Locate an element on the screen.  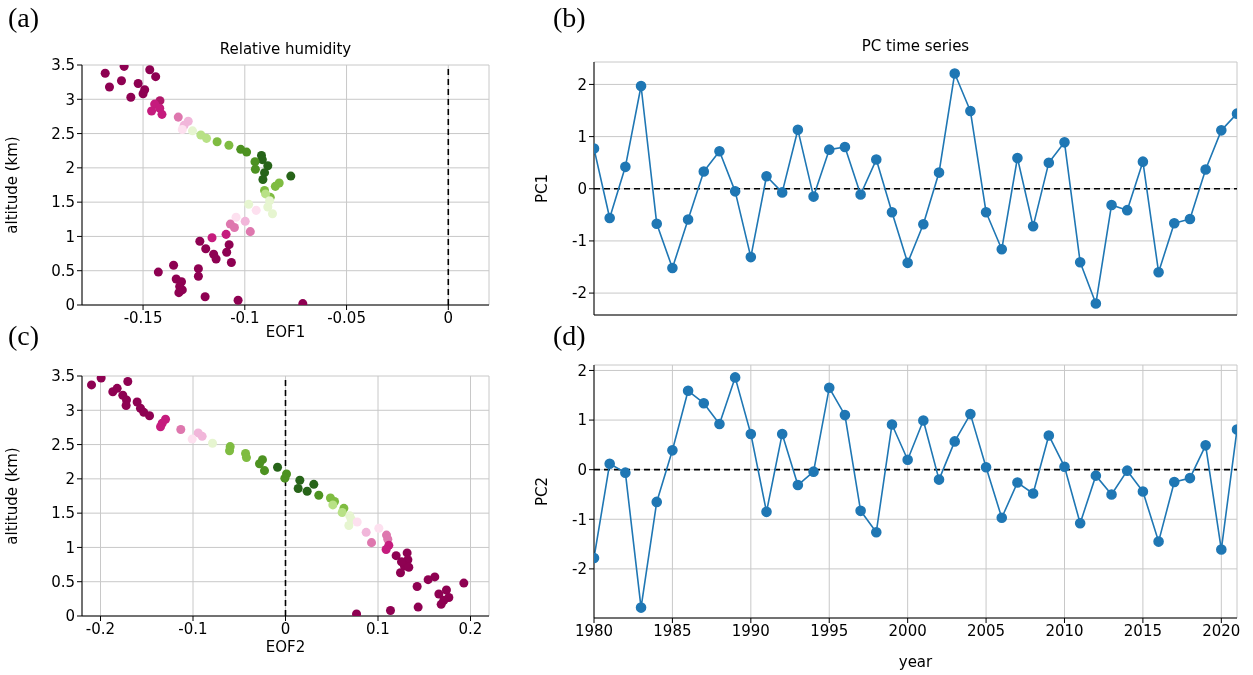
text: (d) is located at coordinates (569, 336).